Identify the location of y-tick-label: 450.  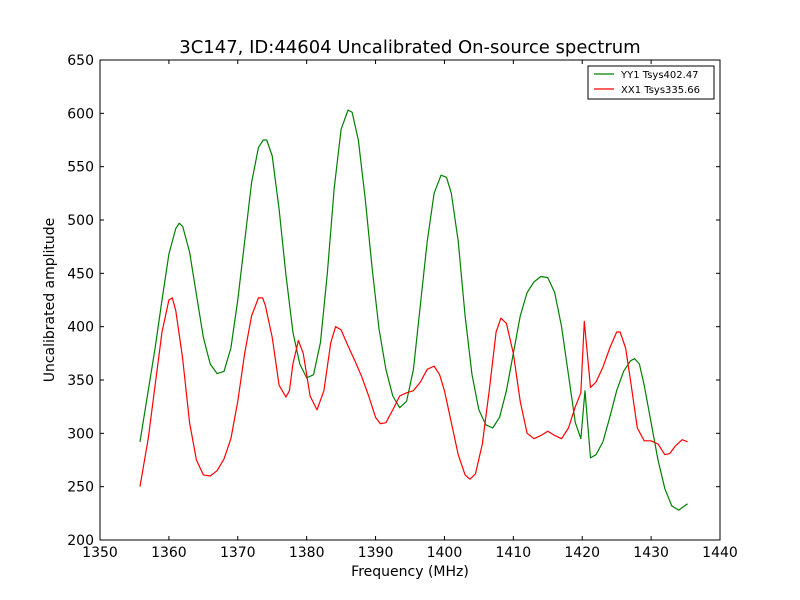
(80, 274).